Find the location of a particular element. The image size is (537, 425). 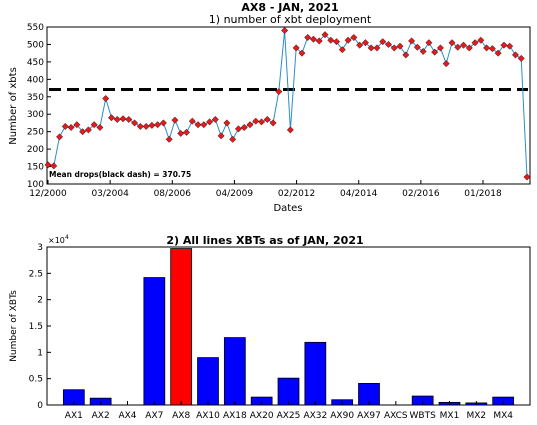

x-tick-label: 04/2014 is located at coordinates (359, 194).